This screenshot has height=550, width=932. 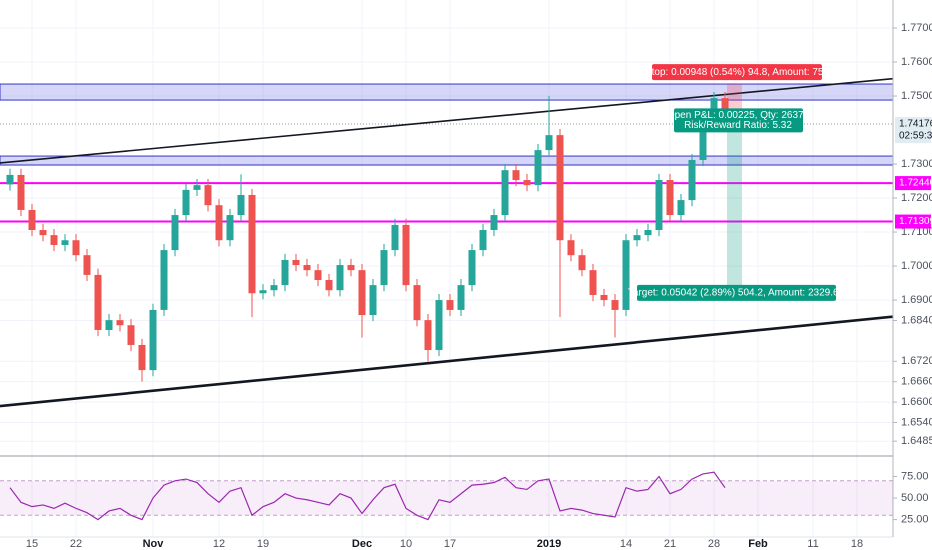 I want to click on pnl-label-box, so click(x=738, y=120).